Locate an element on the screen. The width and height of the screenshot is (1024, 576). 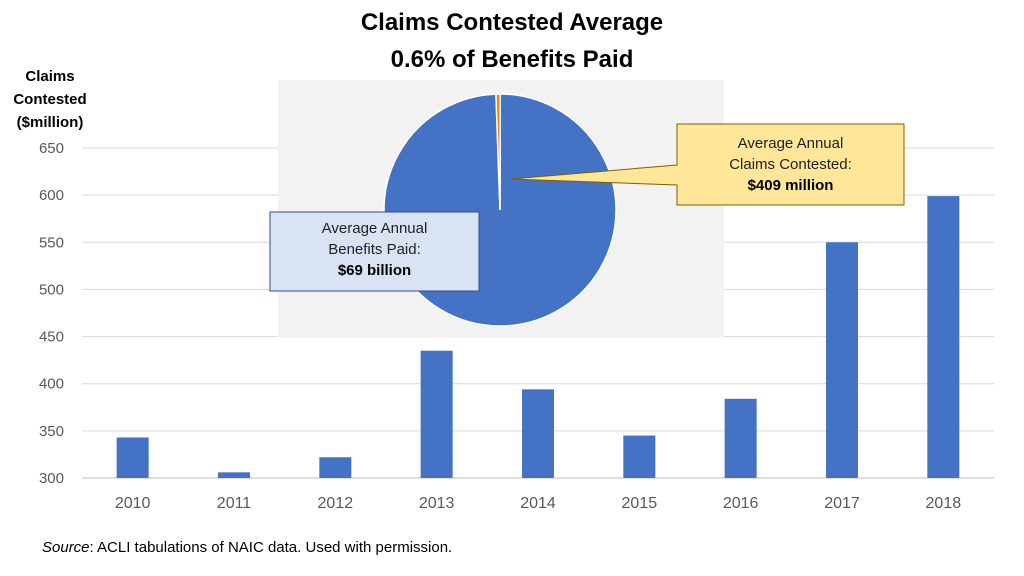
x-tick-label: 2013 is located at coordinates (437, 503).